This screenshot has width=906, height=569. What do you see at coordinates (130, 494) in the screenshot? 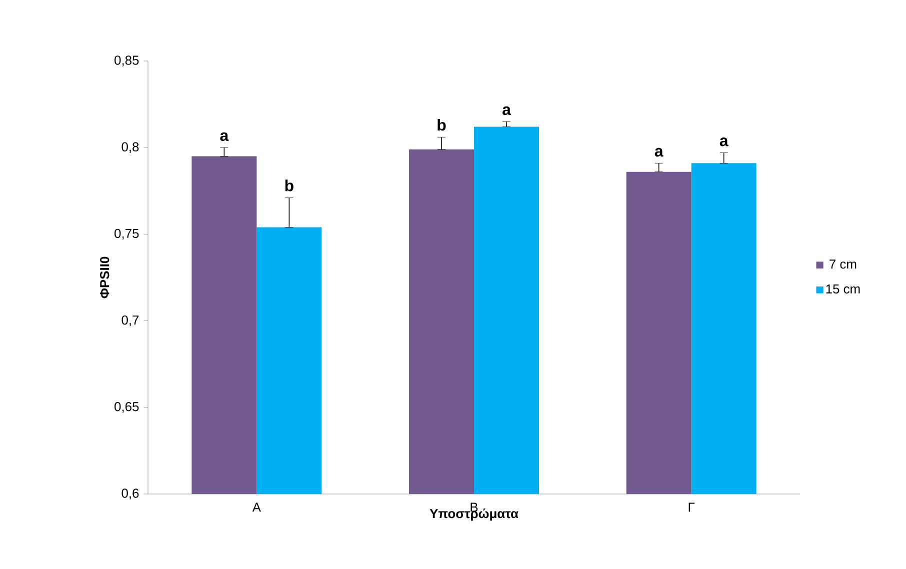
I see `y-tick-label: 0,6` at bounding box center [130, 494].